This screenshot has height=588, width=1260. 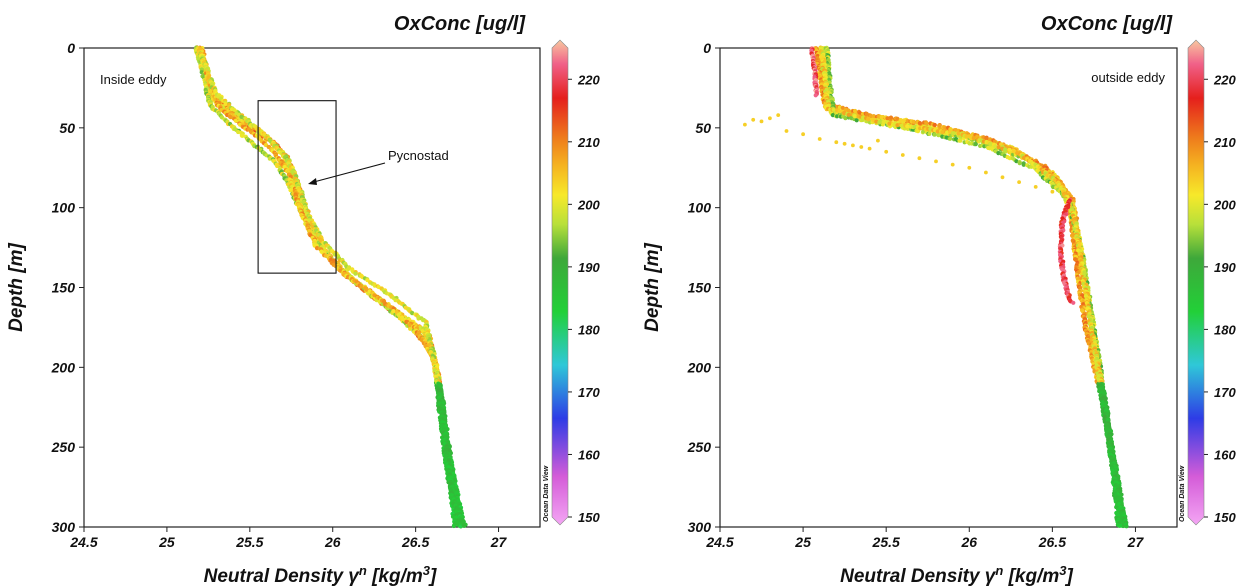 I want to click on colorbar-tick-label: 210, so click(x=588, y=142).